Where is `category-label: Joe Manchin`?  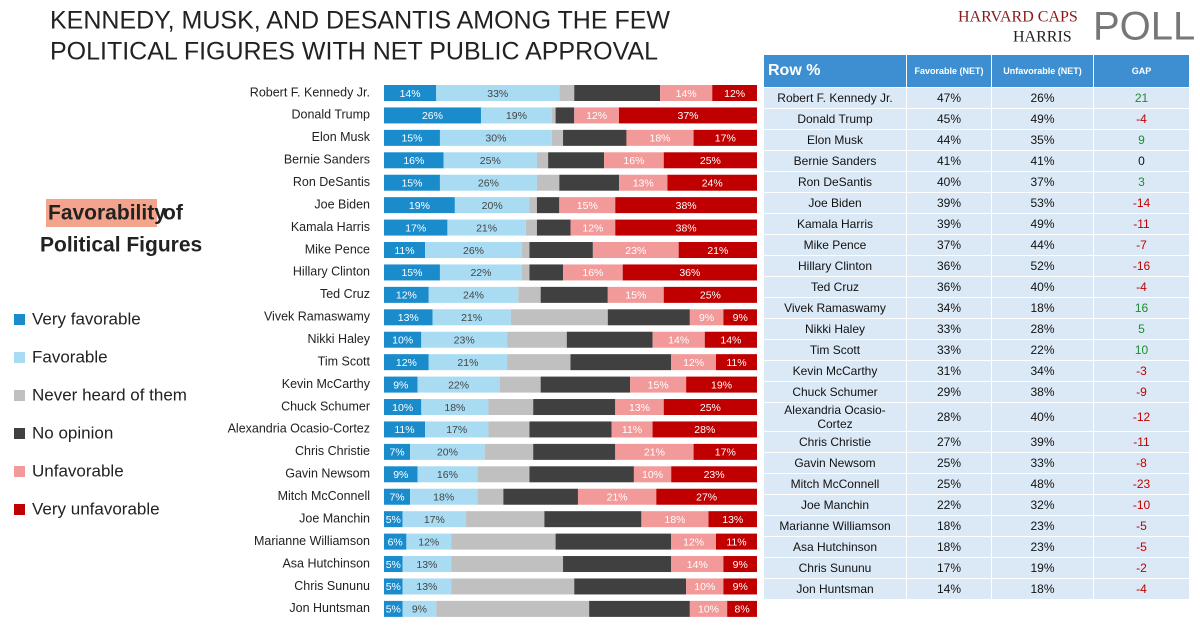
category-label: Joe Manchin is located at coordinates (334, 518).